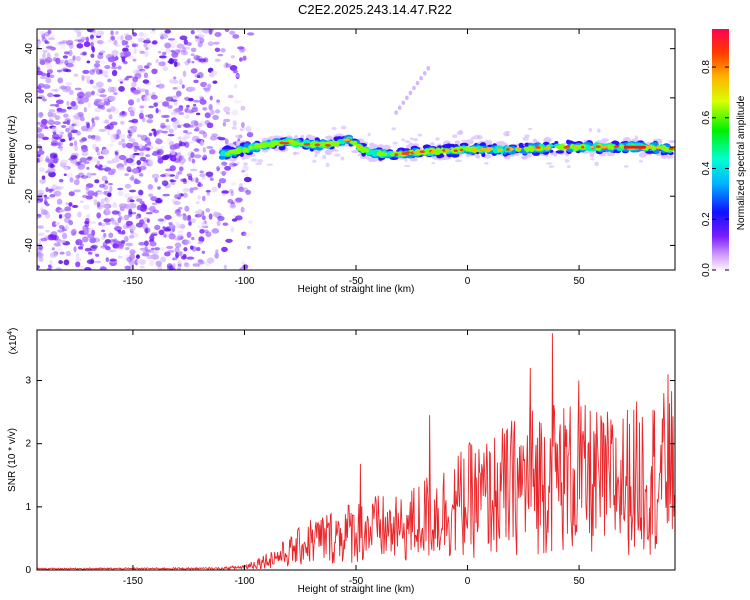  I want to click on spectrogram-y-tick-label: -40, so click(29, 245).